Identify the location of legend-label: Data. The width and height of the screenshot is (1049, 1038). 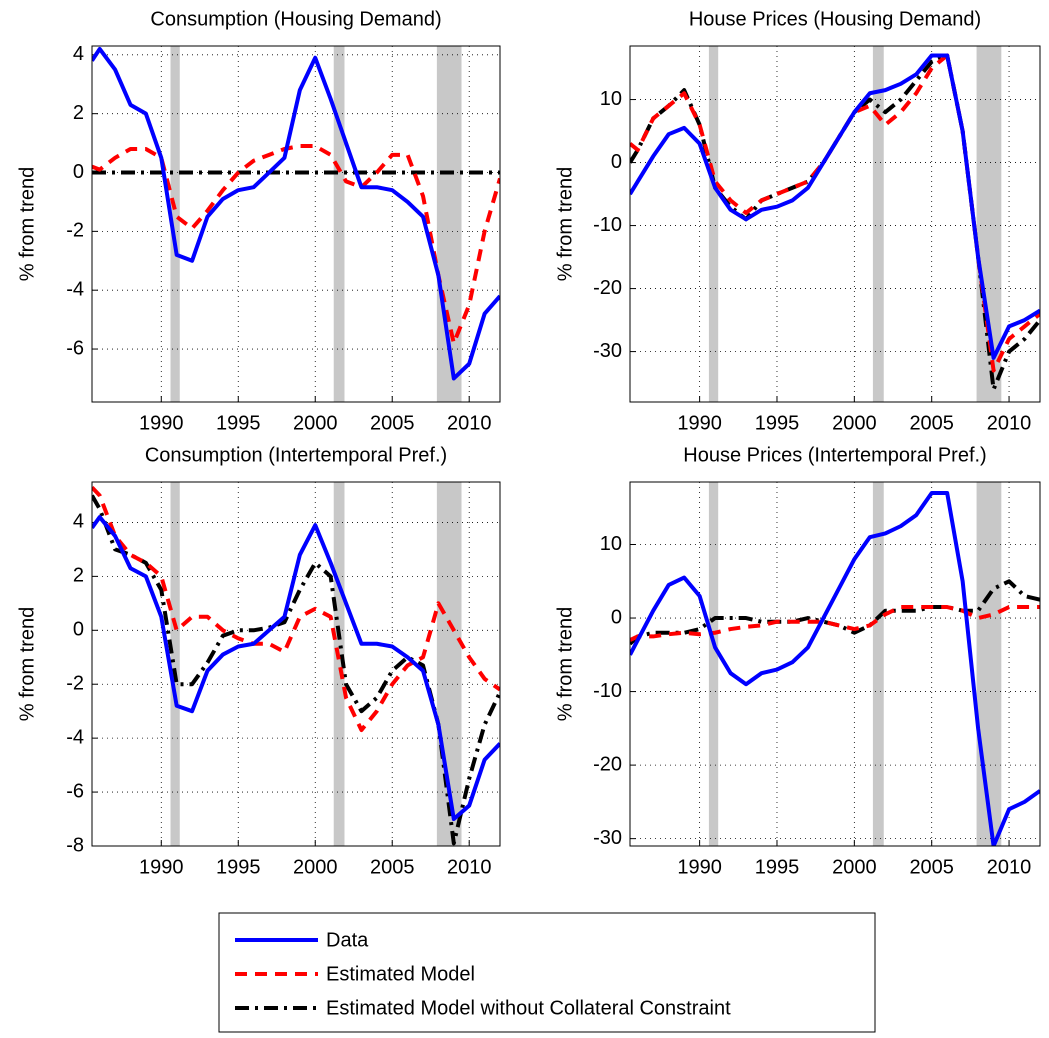
(347, 940).